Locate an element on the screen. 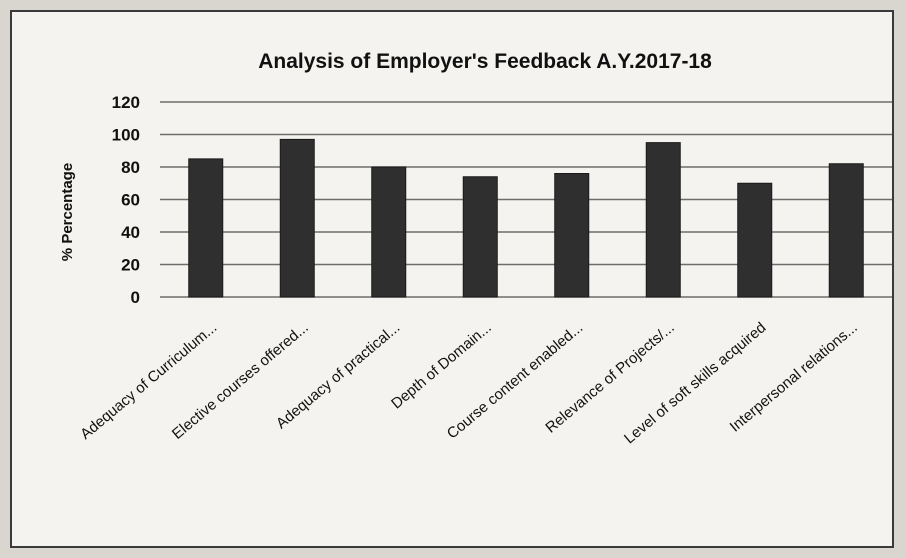 This screenshot has width=906, height=558. y-tick-label: 0 is located at coordinates (135, 297).